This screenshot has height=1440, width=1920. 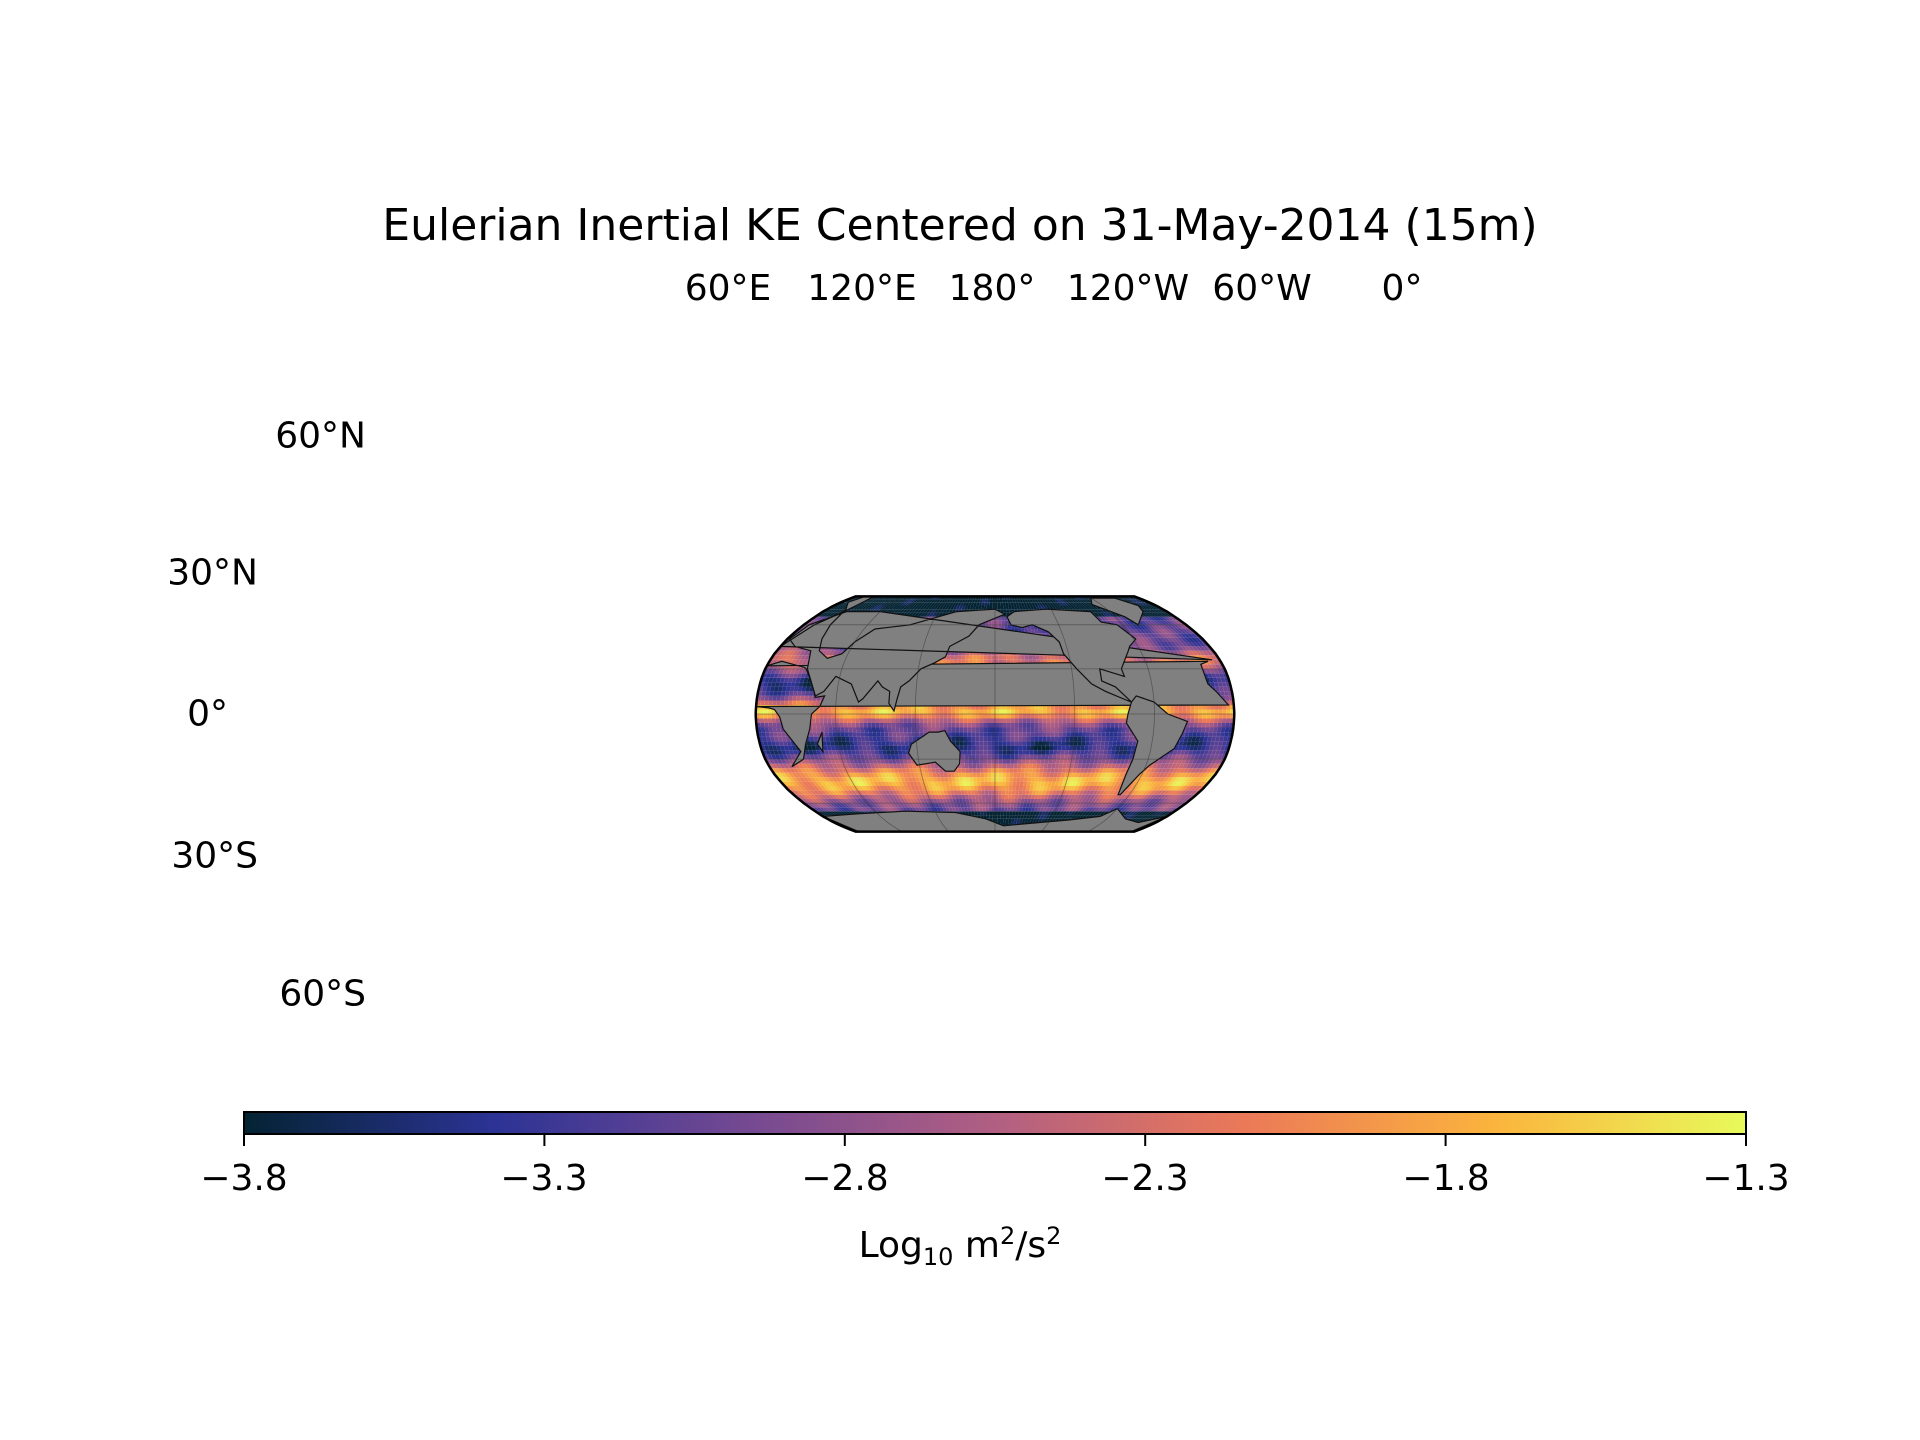 What do you see at coordinates (1402, 288) in the screenshot?
I see `lon-label-0: 0°` at bounding box center [1402, 288].